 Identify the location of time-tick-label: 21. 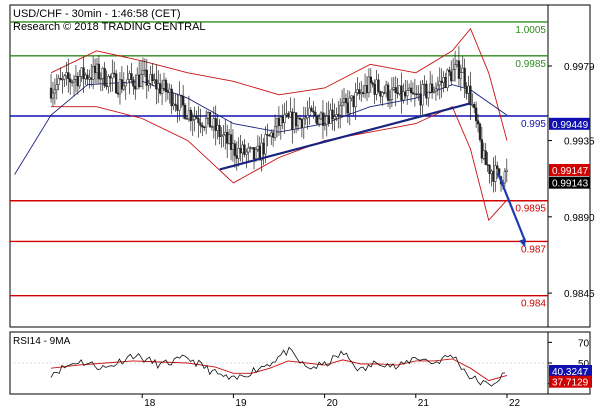
(424, 403).